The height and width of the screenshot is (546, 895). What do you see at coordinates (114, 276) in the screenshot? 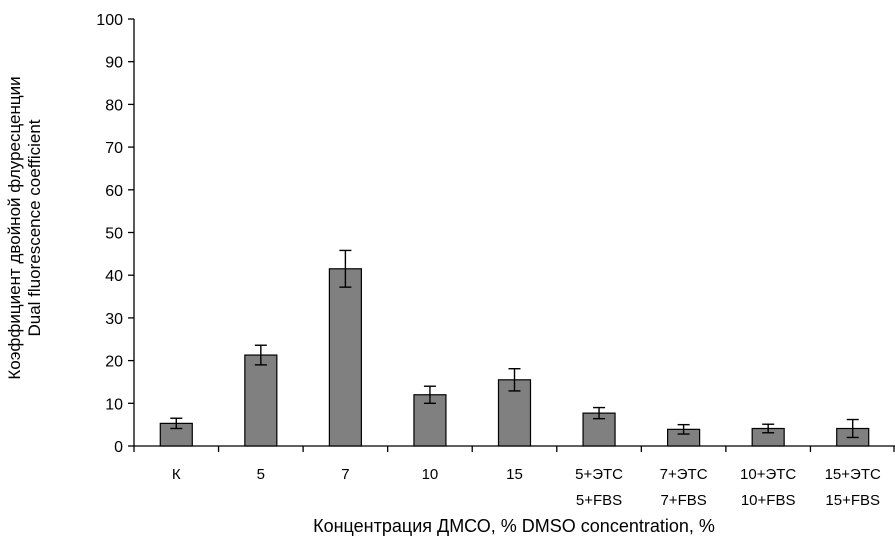
I see `y-tick-label: 40` at bounding box center [114, 276].